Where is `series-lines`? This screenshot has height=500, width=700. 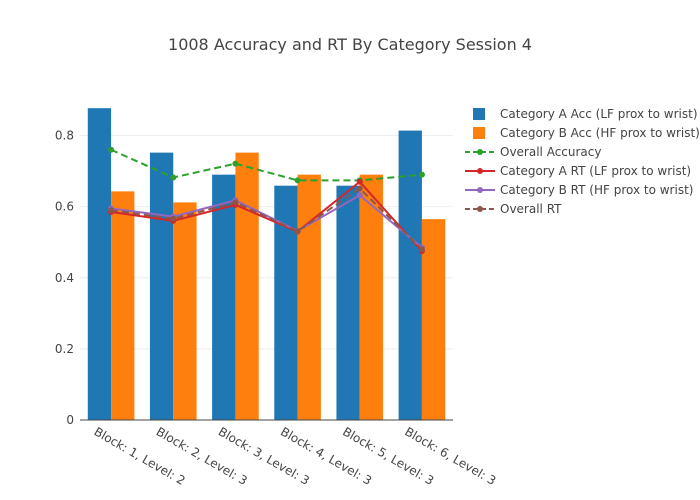
series-lines is located at coordinates (266, 200).